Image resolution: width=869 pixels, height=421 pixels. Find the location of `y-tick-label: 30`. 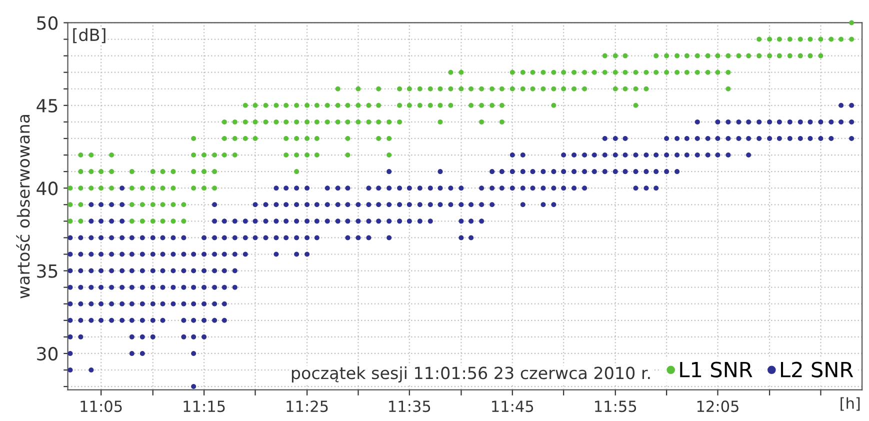

y-tick-label: 30 is located at coordinates (47, 353).